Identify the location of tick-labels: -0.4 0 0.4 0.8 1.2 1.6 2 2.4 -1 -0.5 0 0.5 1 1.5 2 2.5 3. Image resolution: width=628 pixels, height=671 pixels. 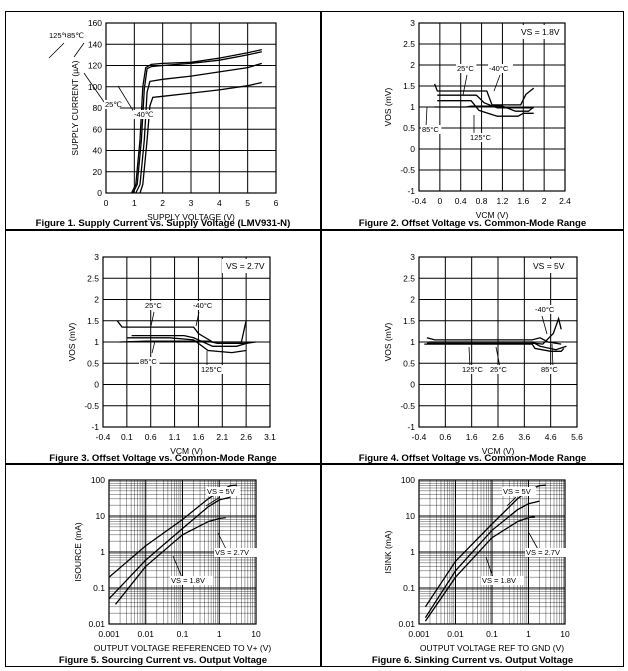
(485, 112).